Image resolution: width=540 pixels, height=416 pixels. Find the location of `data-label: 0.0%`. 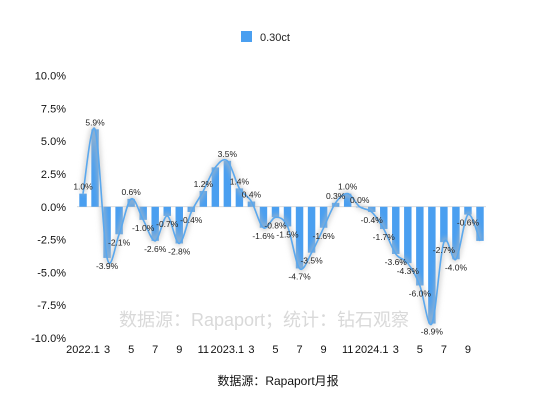

data-label: 0.0% is located at coordinates (360, 200).